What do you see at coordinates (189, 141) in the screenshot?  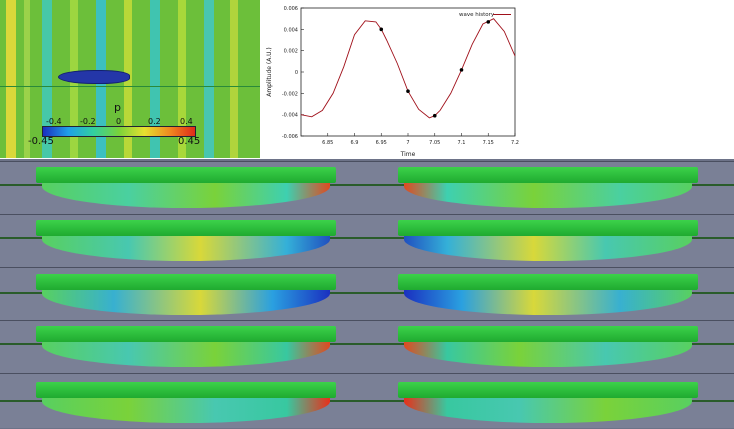 I see `scale-max-label: 0.45` at bounding box center [189, 141].